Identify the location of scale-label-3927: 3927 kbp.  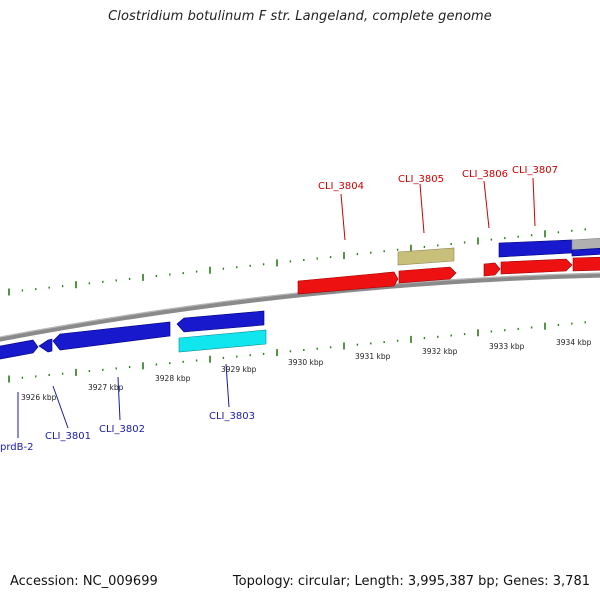
(106, 387).